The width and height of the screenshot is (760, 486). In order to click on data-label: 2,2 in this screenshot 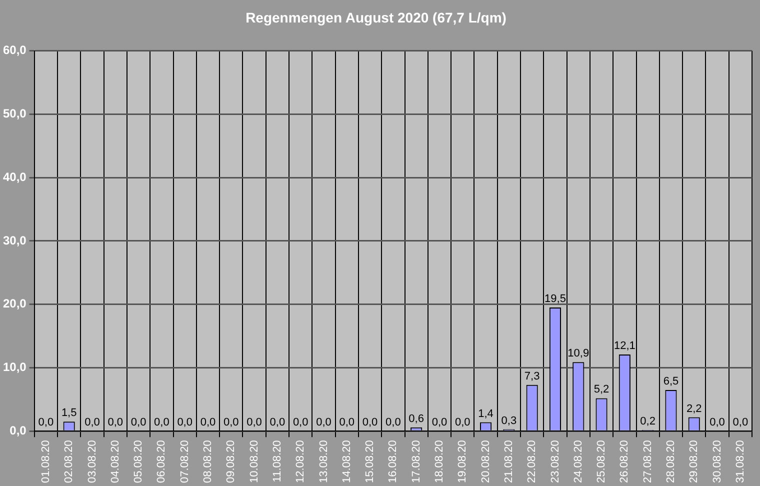, I will do `click(694, 408)`.